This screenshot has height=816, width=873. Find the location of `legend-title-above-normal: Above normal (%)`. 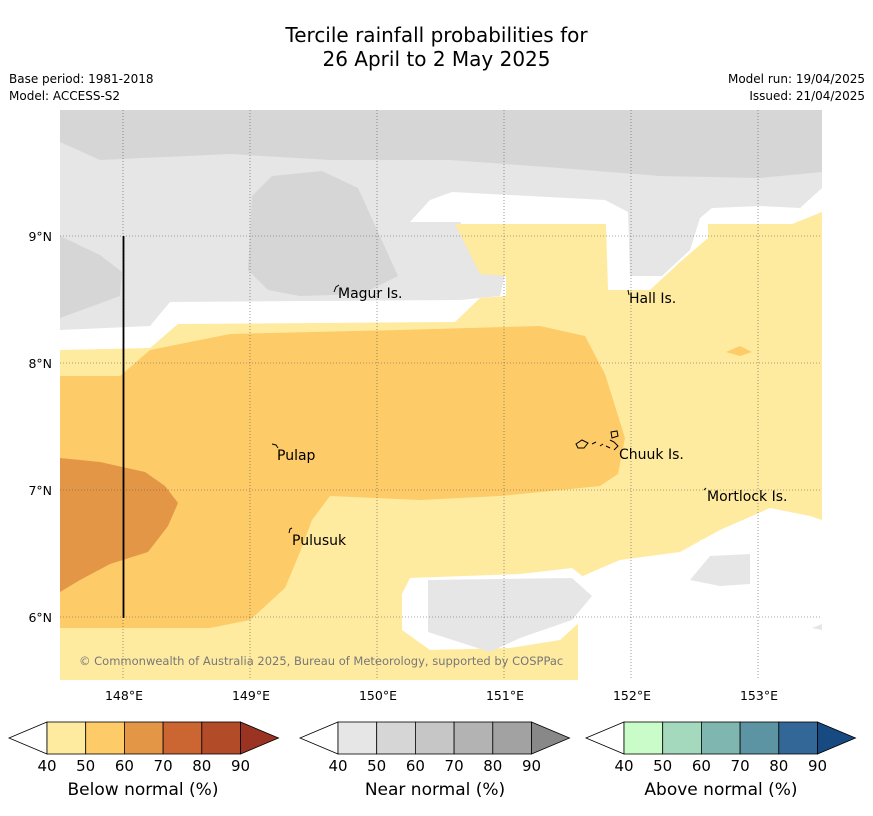

legend-title-above-normal: Above normal (%) is located at coordinates (721, 790).